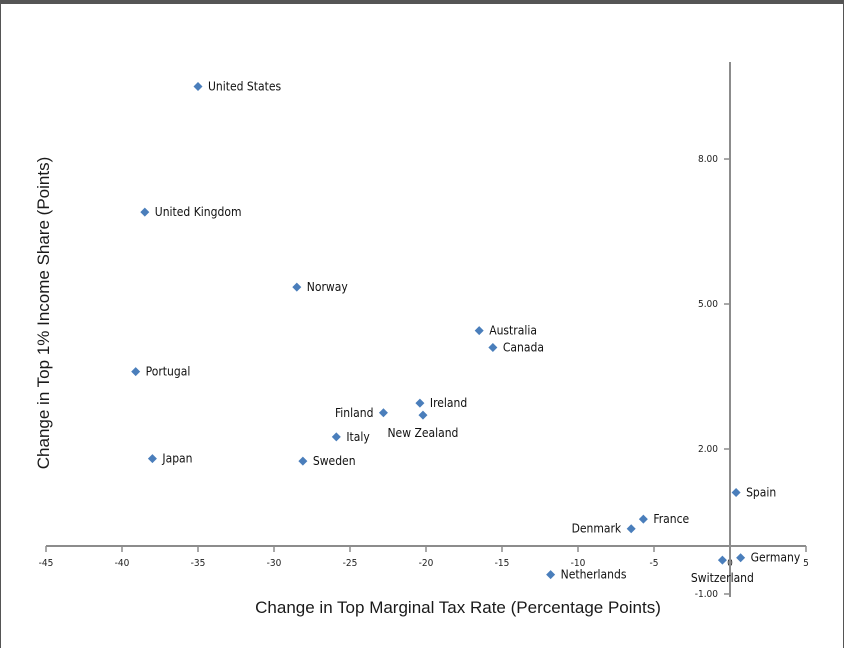 Image resolution: width=844 pixels, height=648 pixels. I want to click on x-tick-label: 5, so click(806, 563).